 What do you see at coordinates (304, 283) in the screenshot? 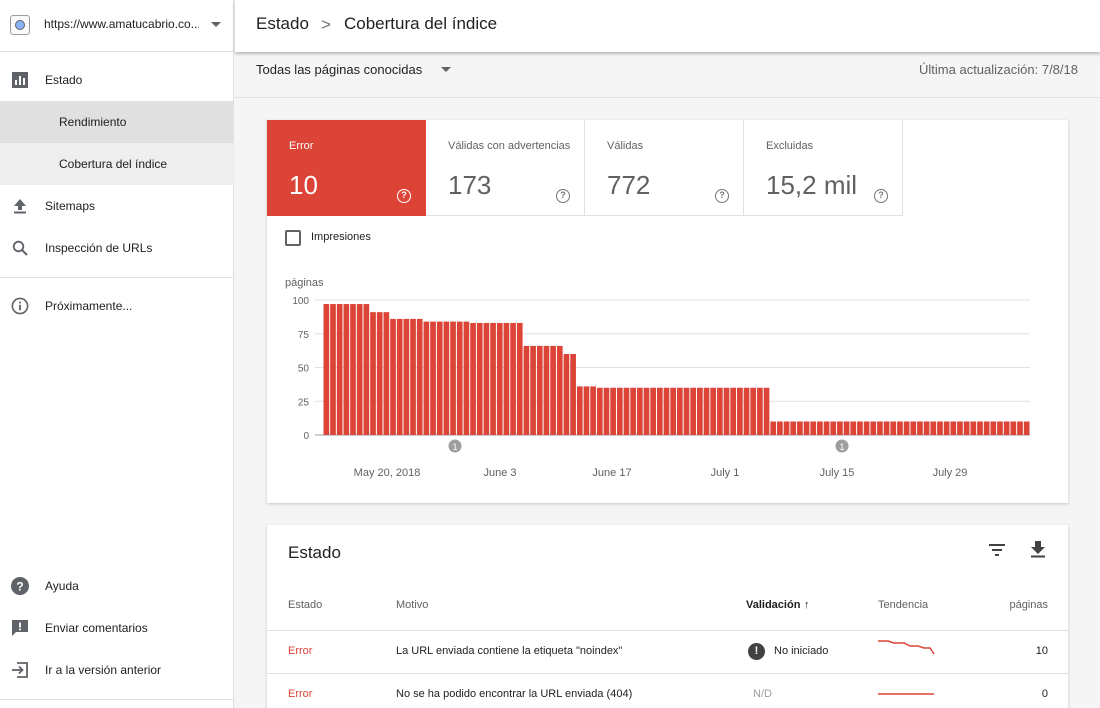
I see `y-axis-label: páginas` at bounding box center [304, 283].